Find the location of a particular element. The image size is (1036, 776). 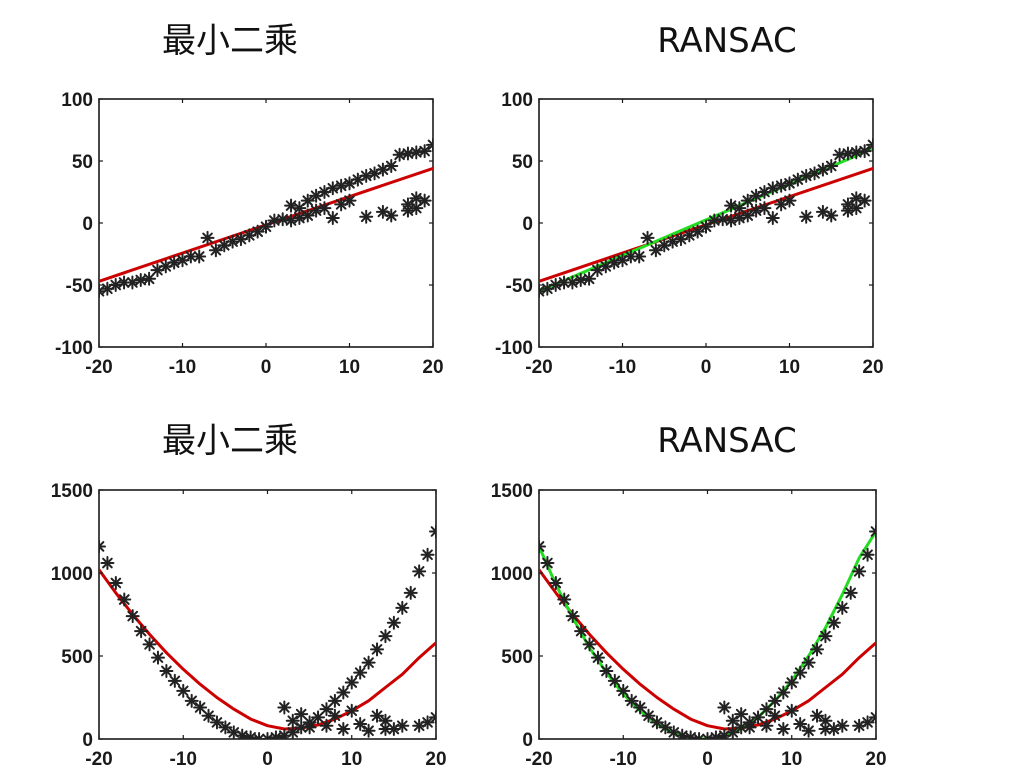

chart-title: RANSAC is located at coordinates (727, 441).